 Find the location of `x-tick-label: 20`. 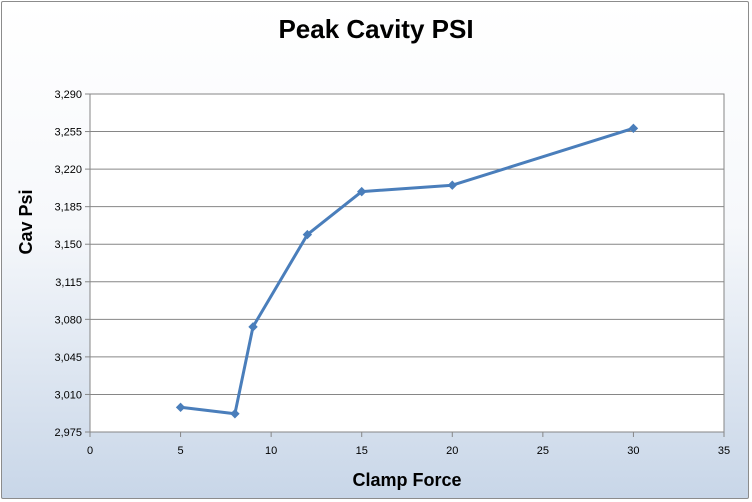

x-tick-label: 20 is located at coordinates (452, 451).